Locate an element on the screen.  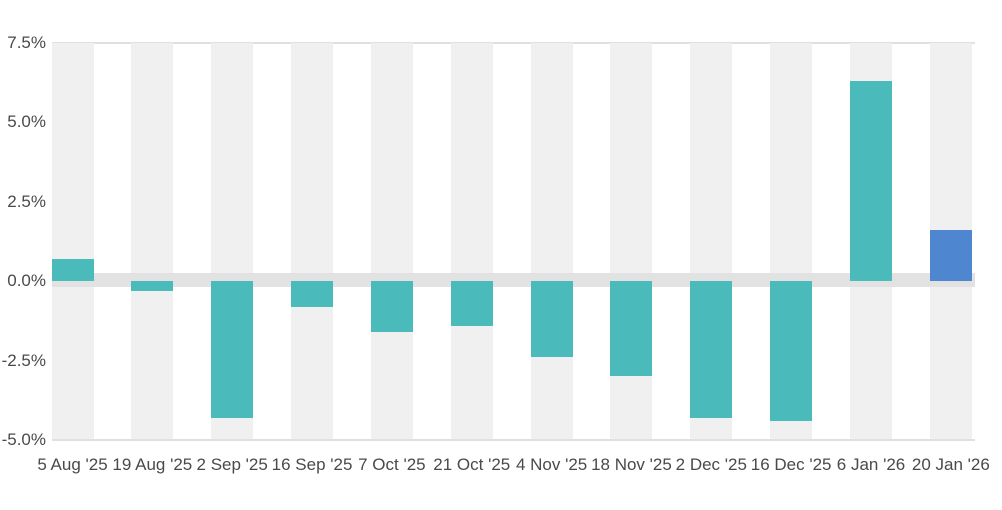
y-tick-label: -5.0% is located at coordinates (23, 439).